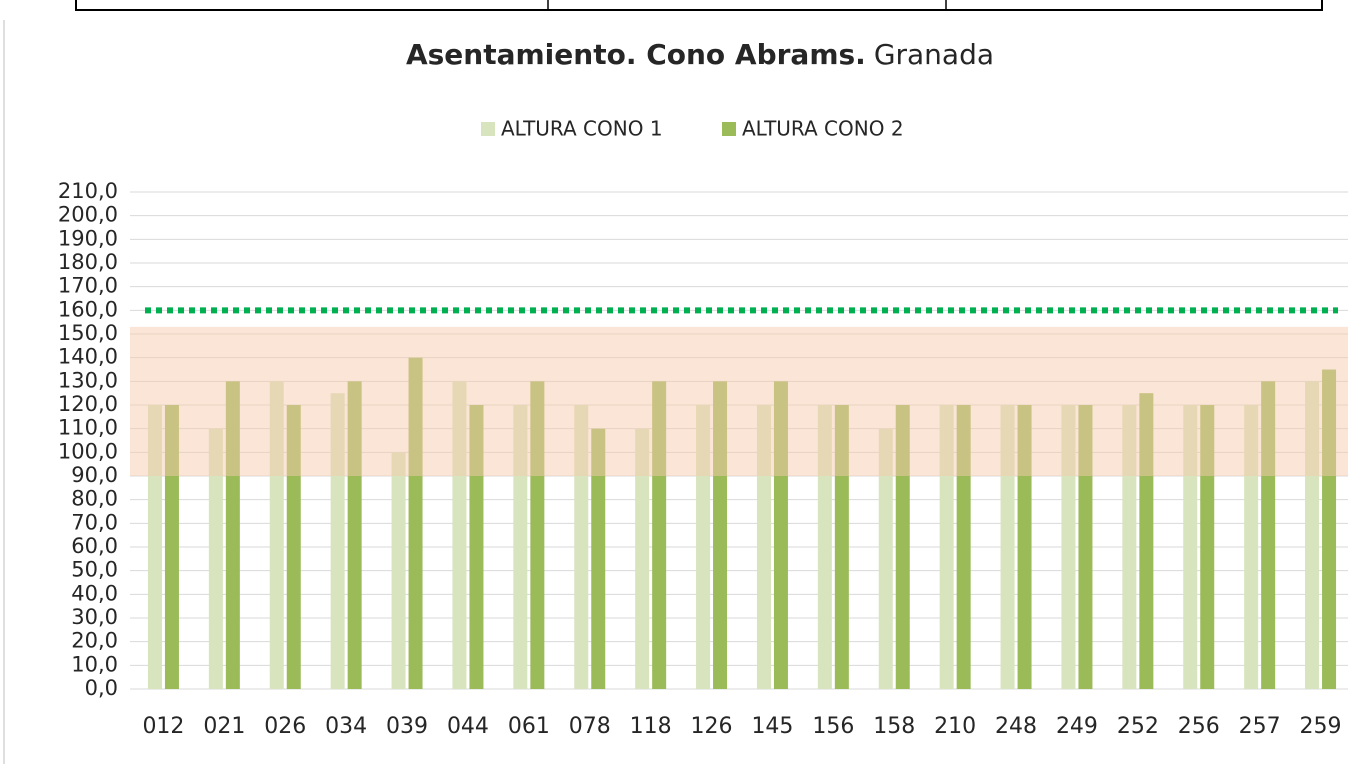  What do you see at coordinates (88, 428) in the screenshot?
I see `y-tick-label: 110,0` at bounding box center [88, 428].